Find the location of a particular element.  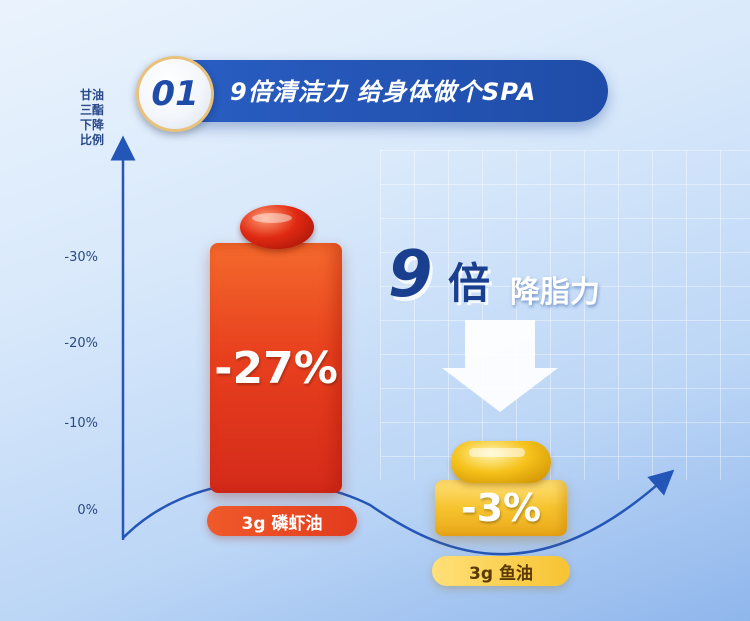

down-arrow-icon is located at coordinates (500, 366).